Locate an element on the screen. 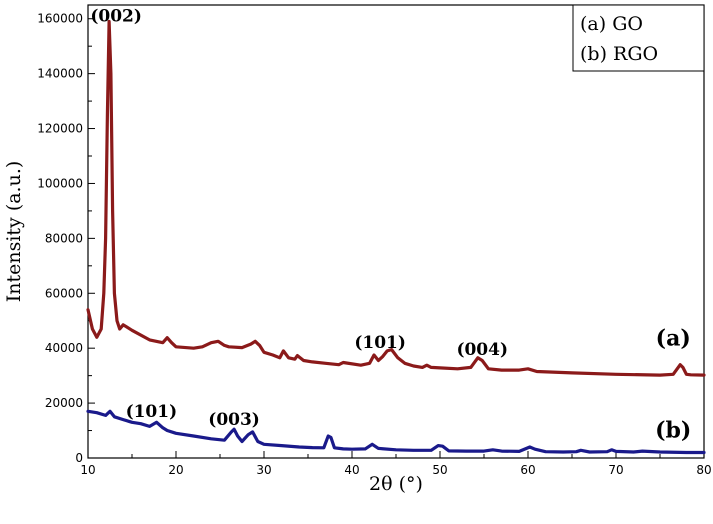 The height and width of the screenshot is (524, 713). x-tick-label: 70 is located at coordinates (615, 470).